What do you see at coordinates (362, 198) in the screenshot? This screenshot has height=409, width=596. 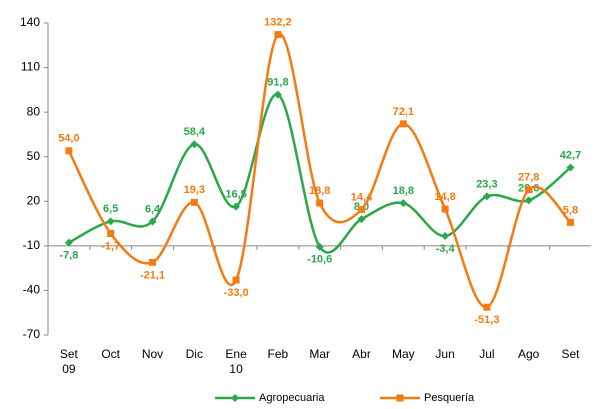 I see `data-label: 14,4` at bounding box center [362, 198].